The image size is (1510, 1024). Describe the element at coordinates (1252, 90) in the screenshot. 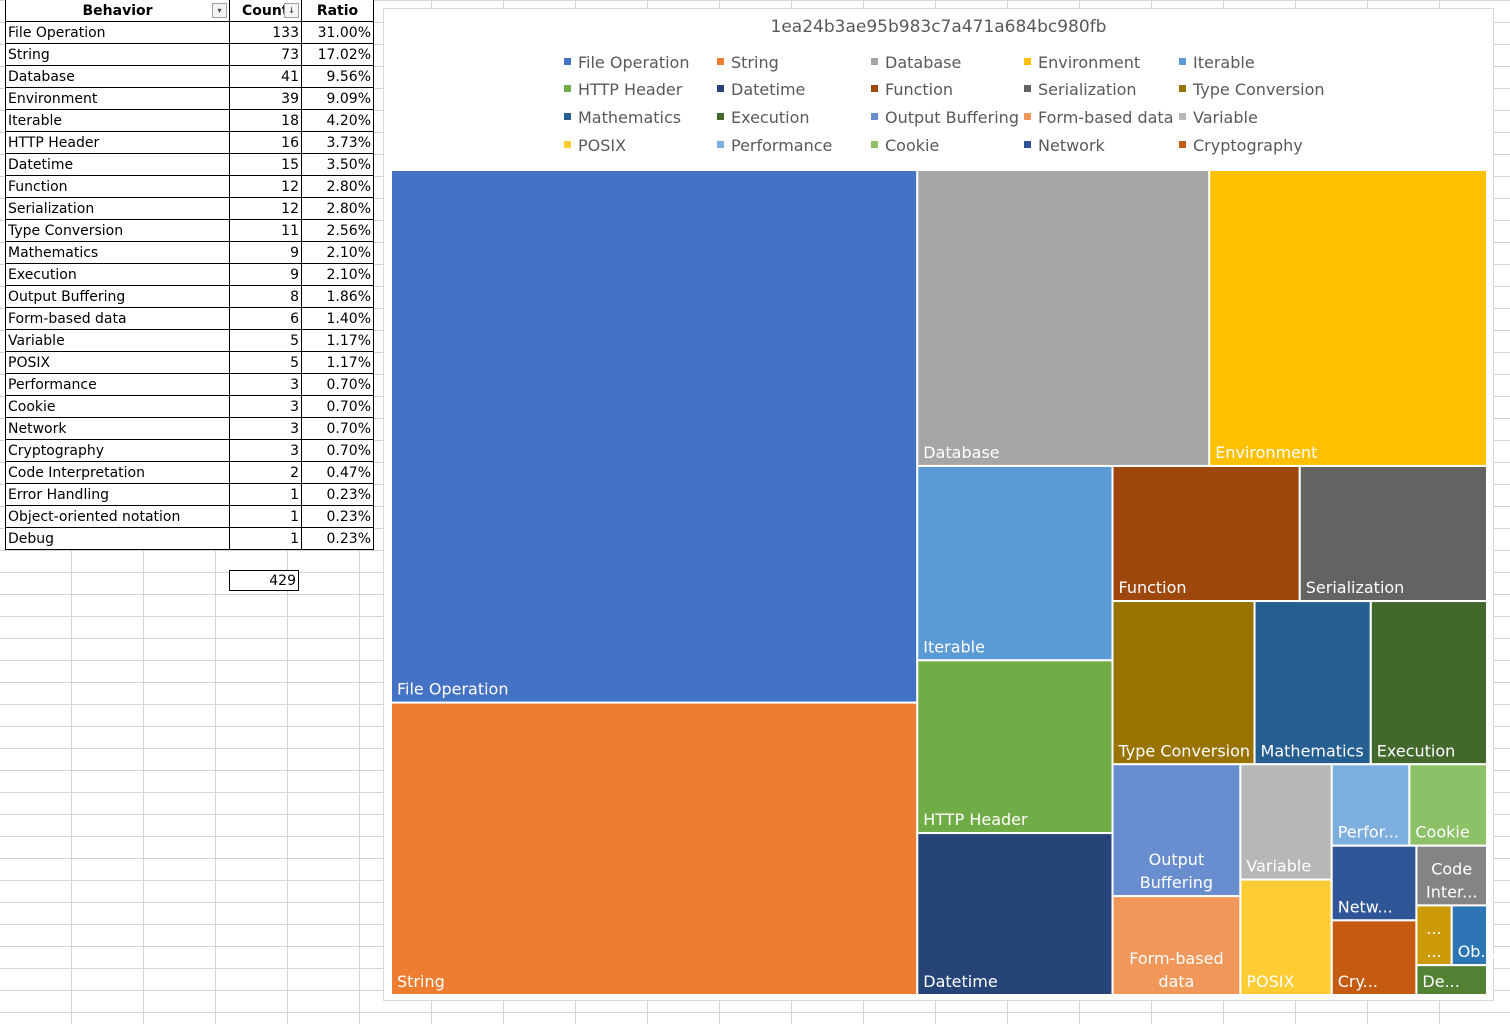

I see `legend-item: Type Conversion` at that location.